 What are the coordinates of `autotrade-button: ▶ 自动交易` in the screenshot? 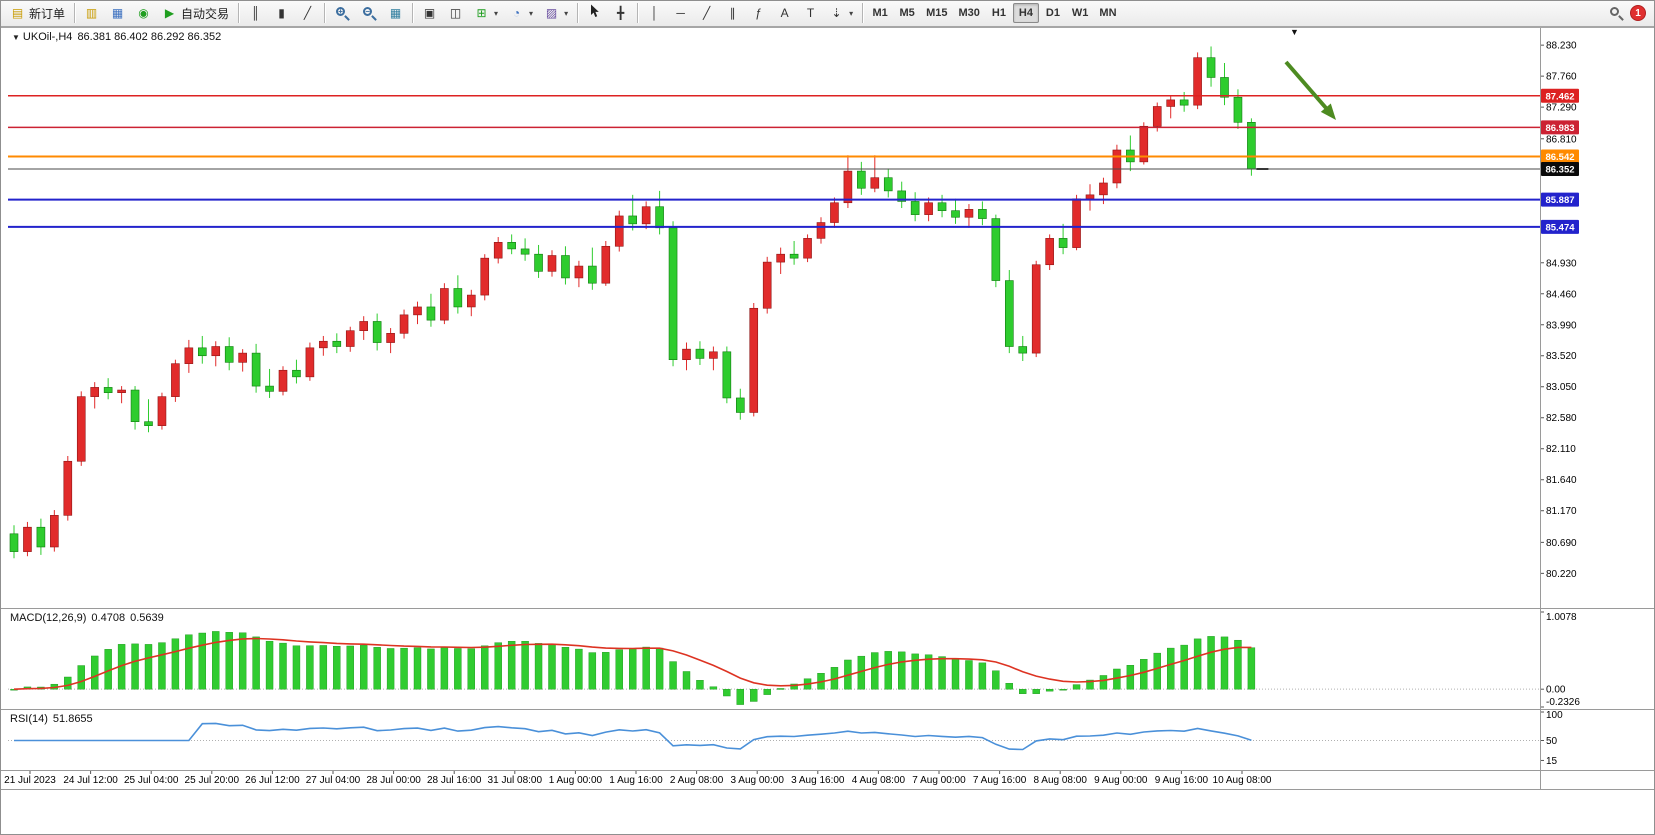 It's located at (195, 13).